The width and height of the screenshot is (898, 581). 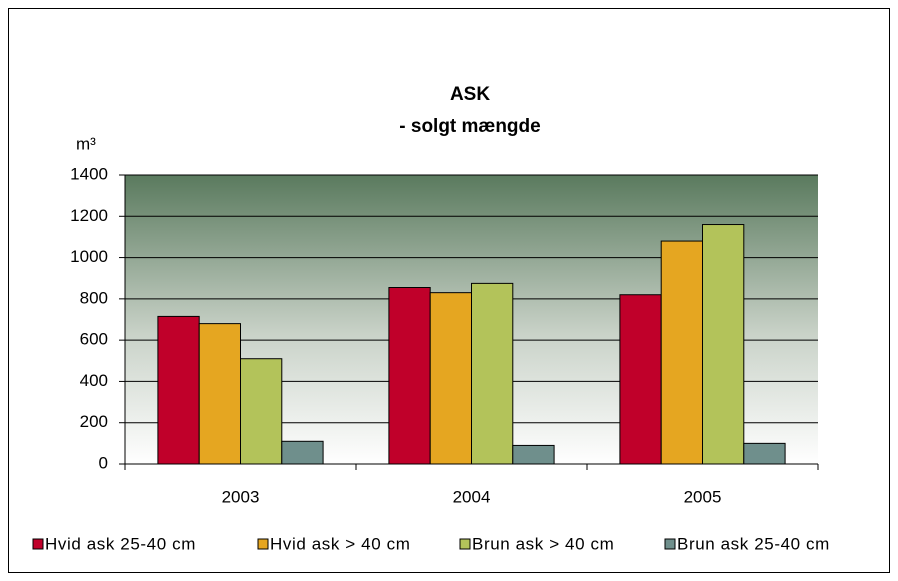 What do you see at coordinates (703, 496) in the screenshot?
I see `x-tick-label: 2005` at bounding box center [703, 496].